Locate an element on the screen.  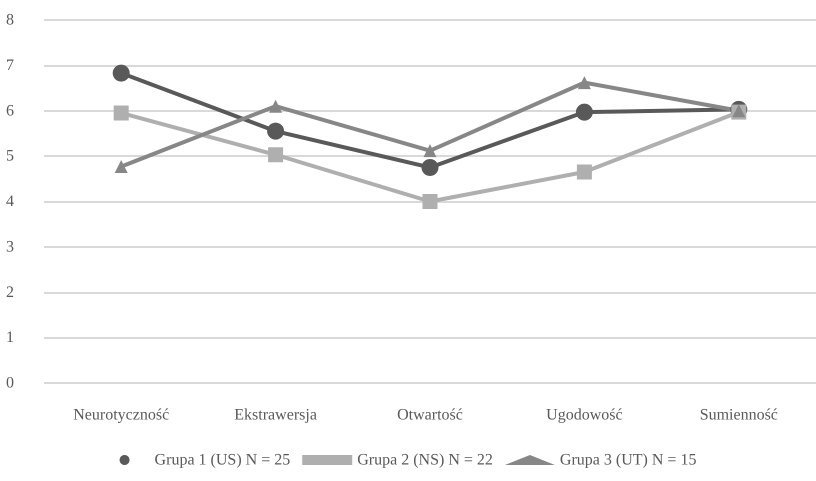
x-tick-label: Neurotyczność is located at coordinates (121, 415).